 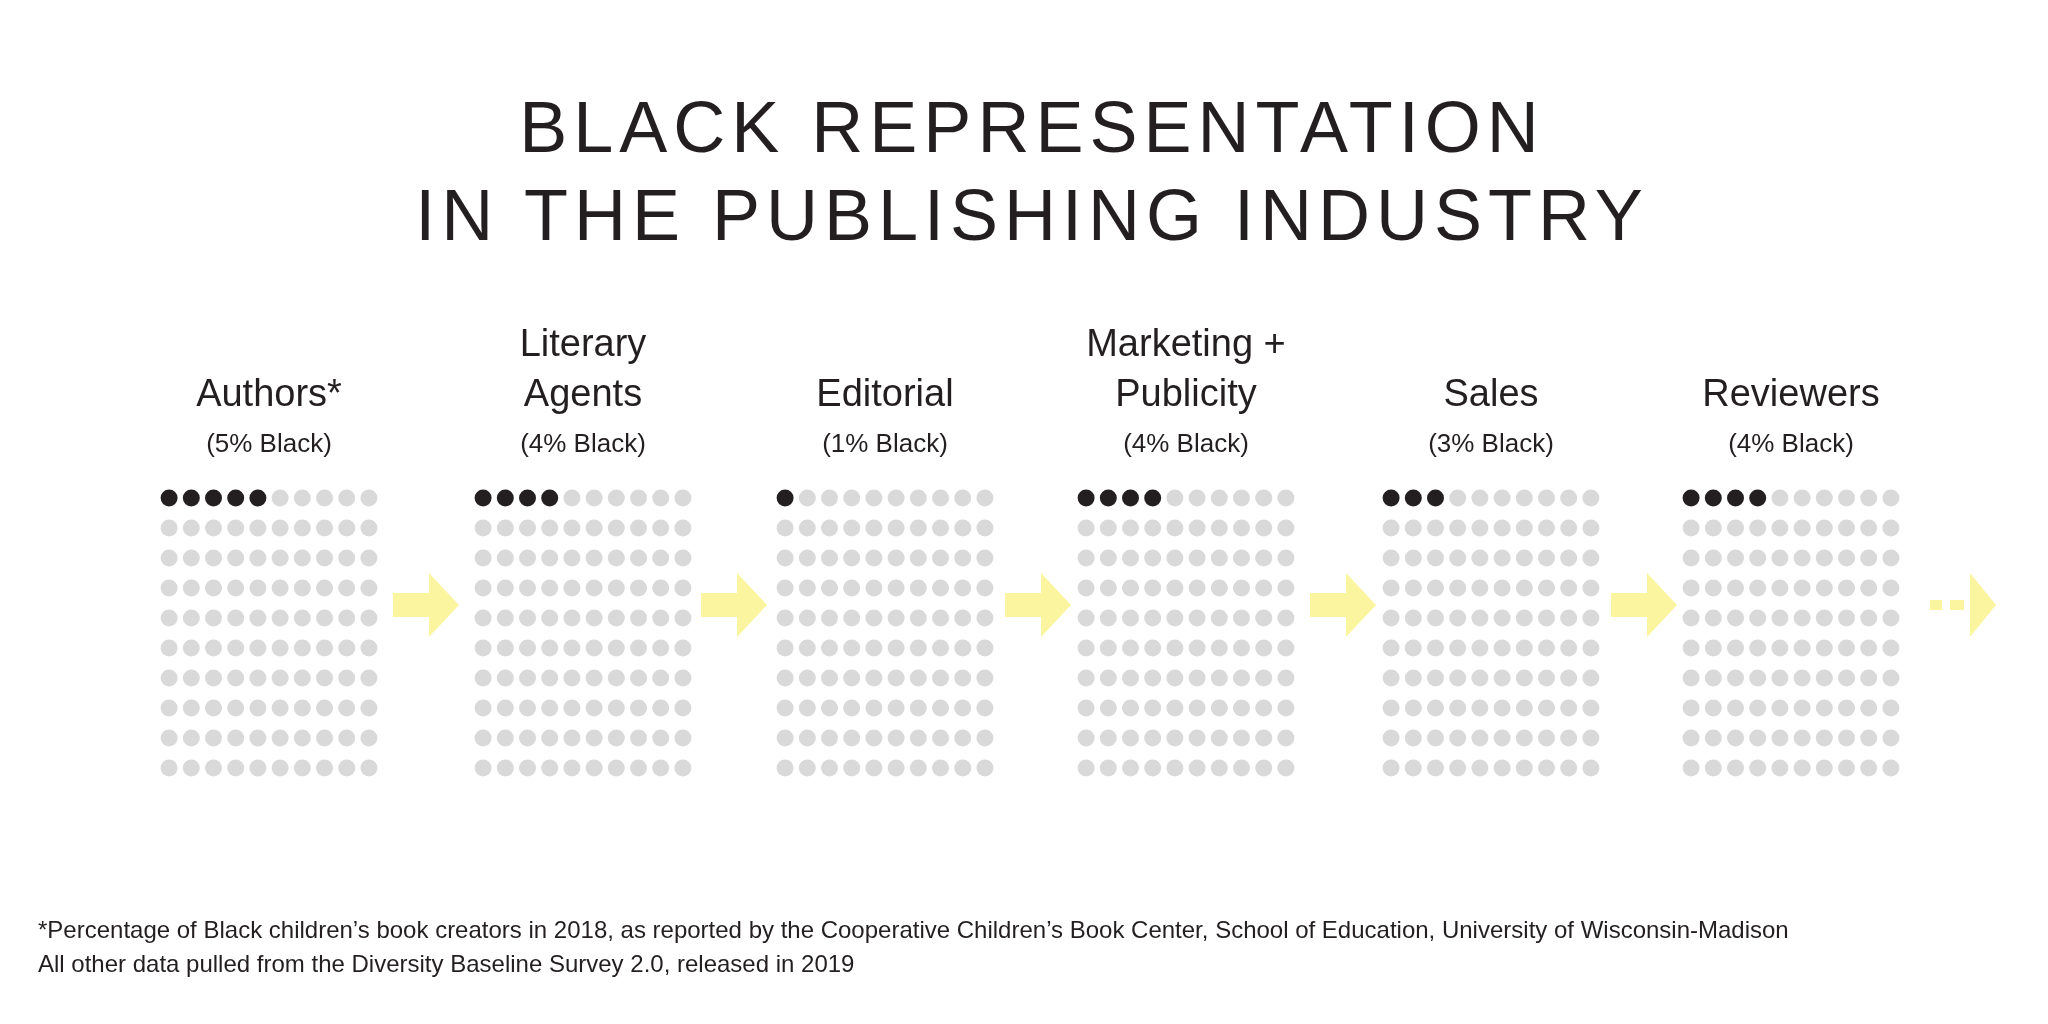 I want to click on category-label: Sales, so click(x=1491, y=393).